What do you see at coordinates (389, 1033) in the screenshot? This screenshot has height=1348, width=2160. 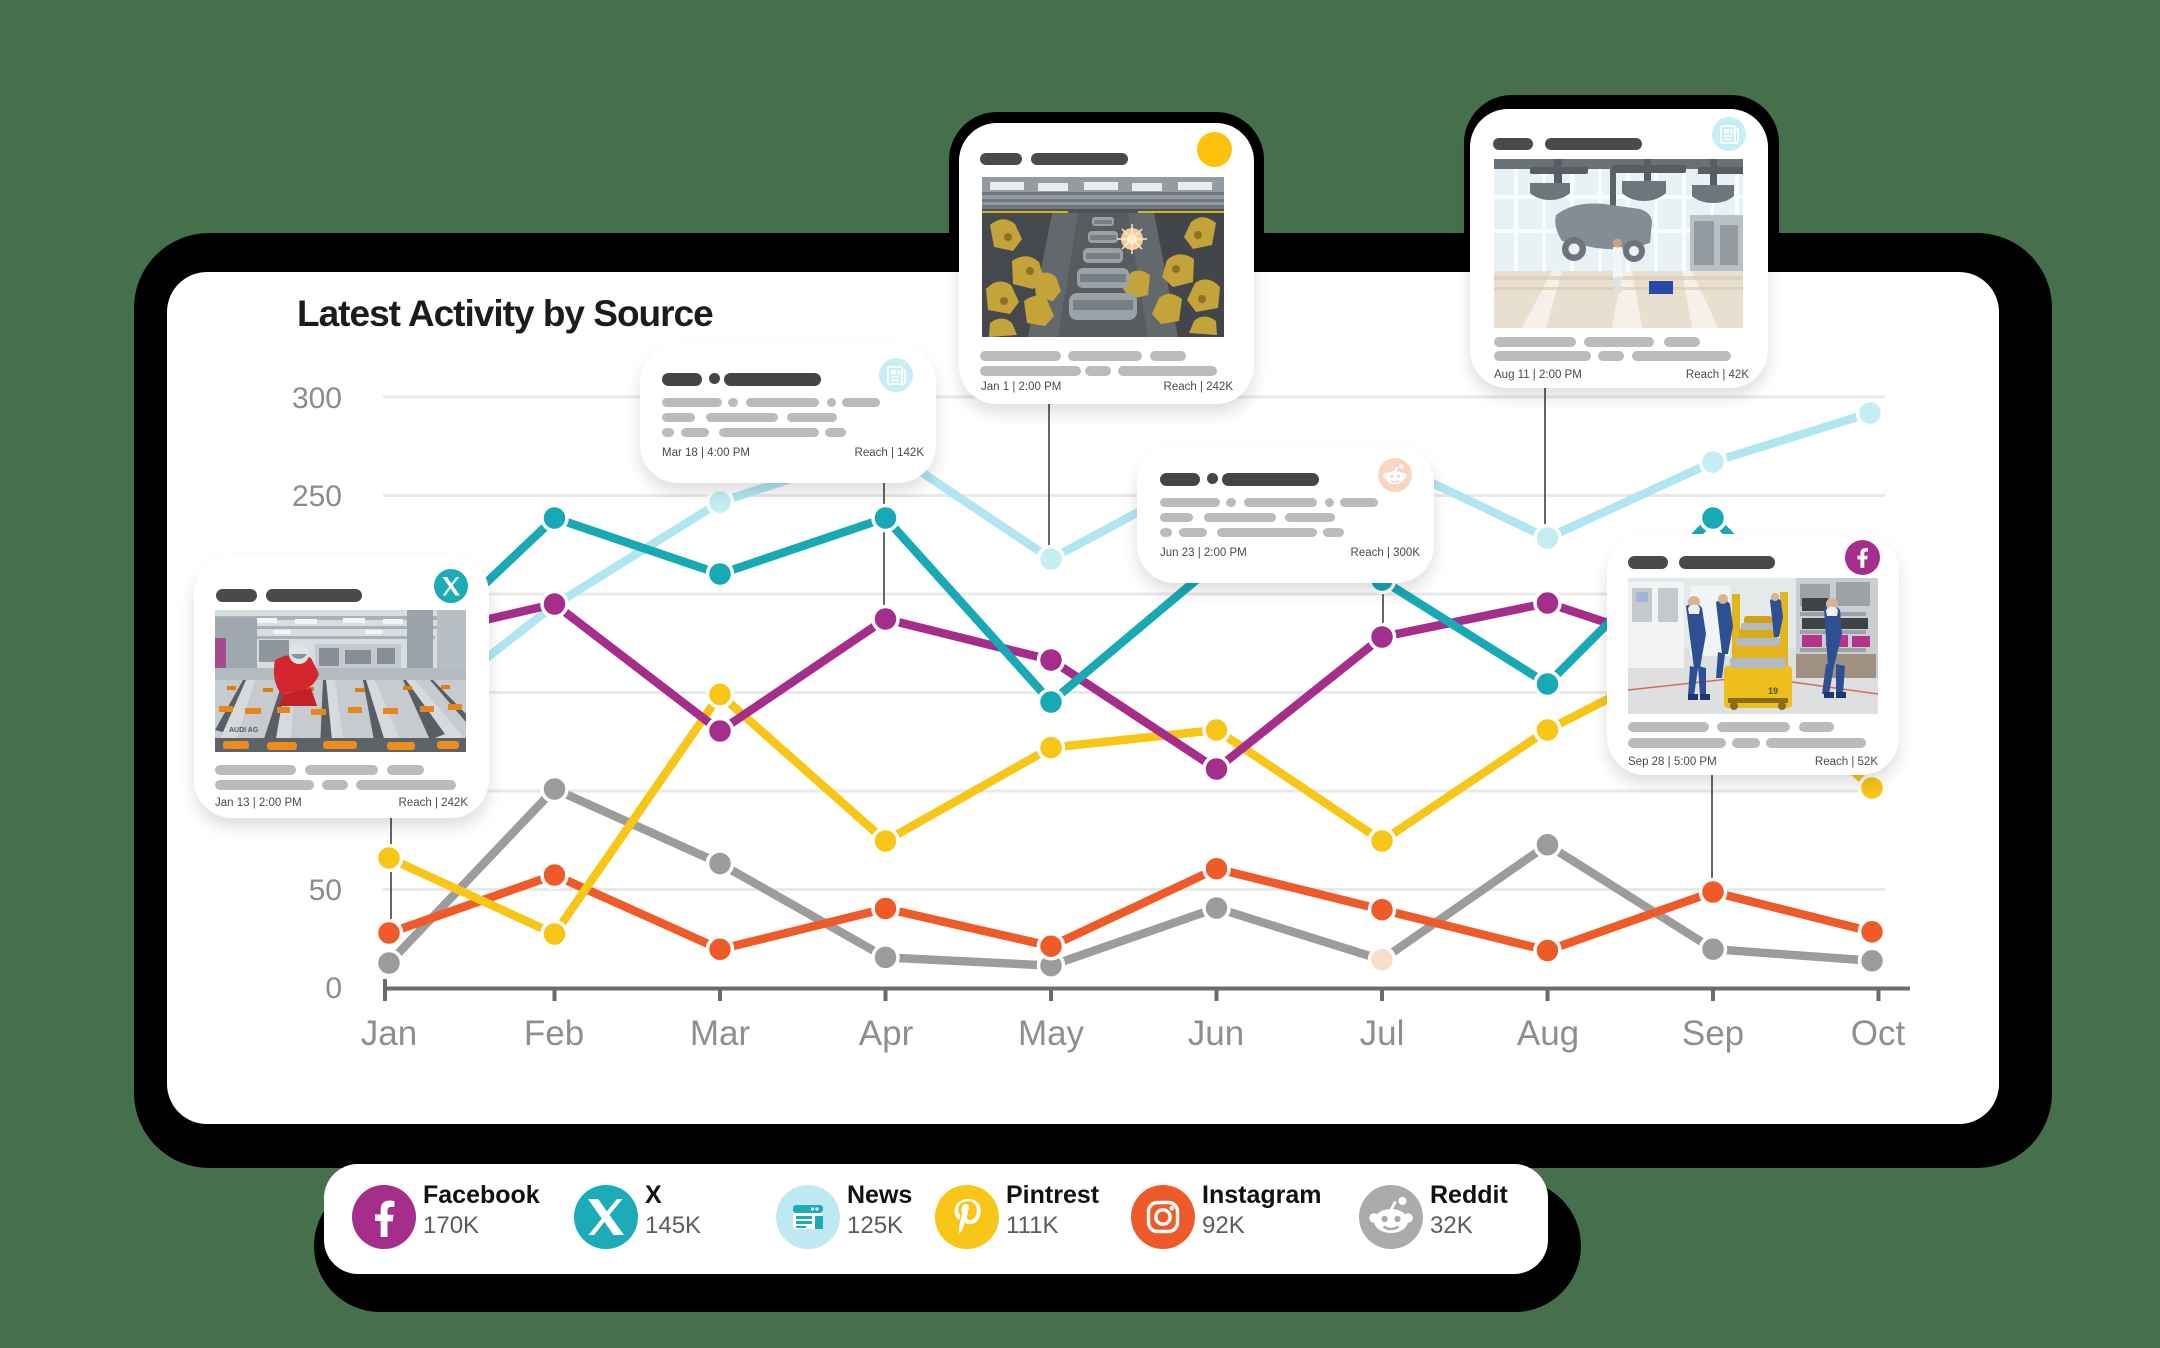 I see `svg-text: Jan` at bounding box center [389, 1033].